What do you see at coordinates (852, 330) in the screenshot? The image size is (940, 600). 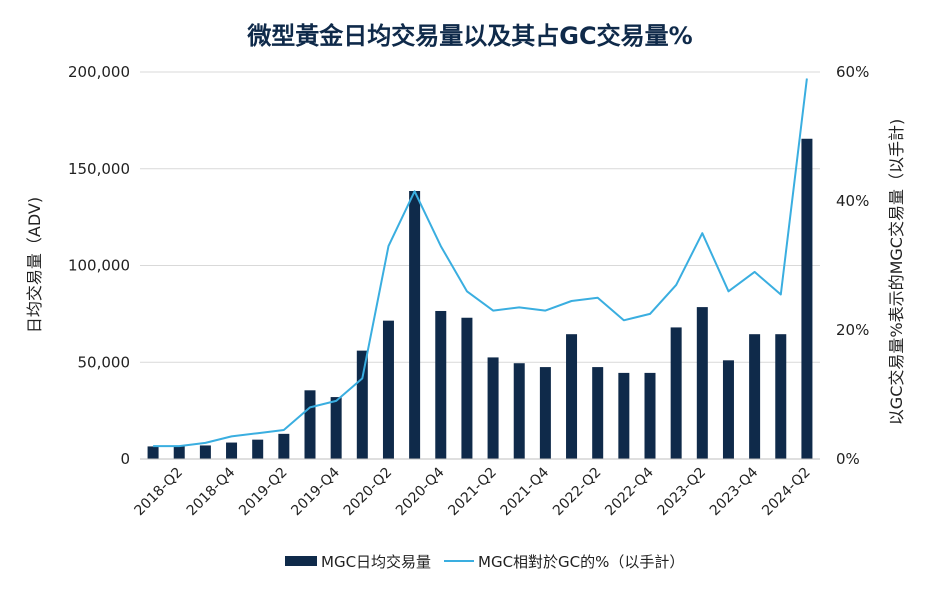 I see `y2-tick-label: 20%` at bounding box center [852, 330].